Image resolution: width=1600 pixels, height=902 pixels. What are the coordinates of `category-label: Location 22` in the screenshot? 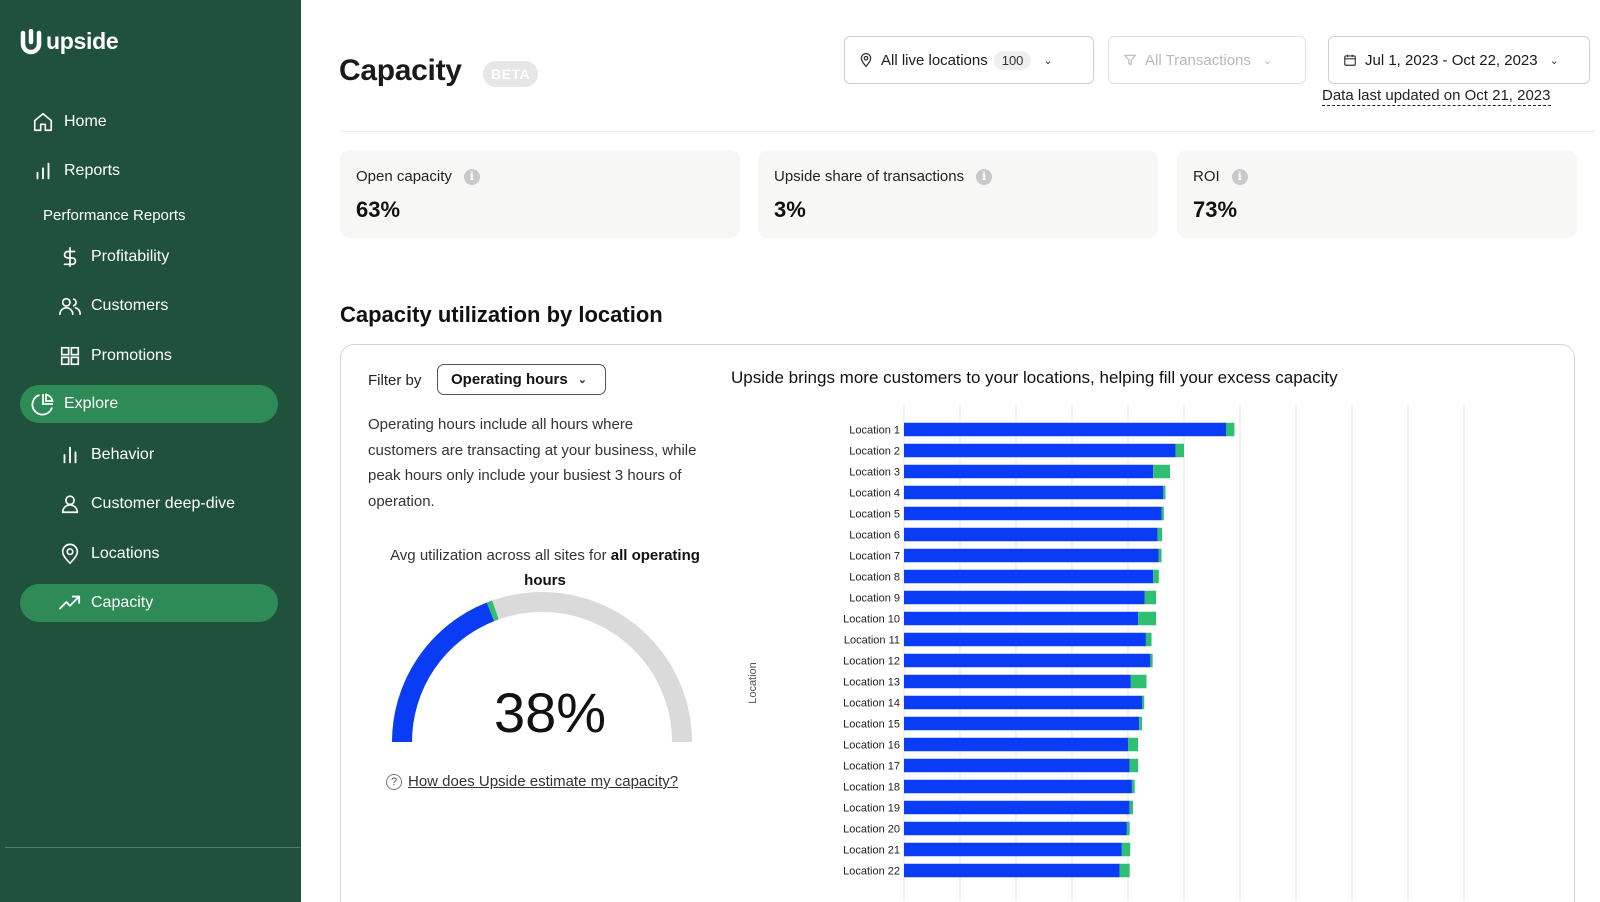 It's located at (871, 872).